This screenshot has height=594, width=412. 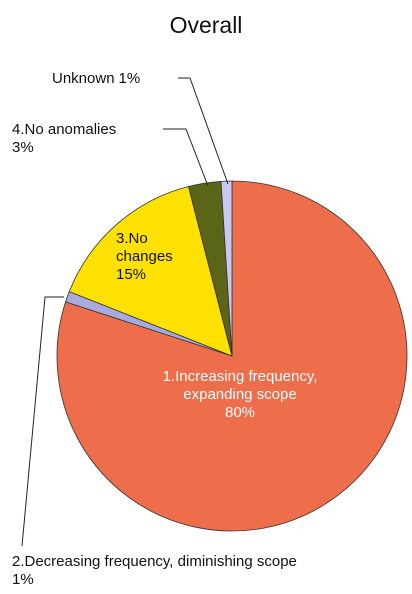 I want to click on slice-label: 3.No changes 15%, so click(x=147, y=257).